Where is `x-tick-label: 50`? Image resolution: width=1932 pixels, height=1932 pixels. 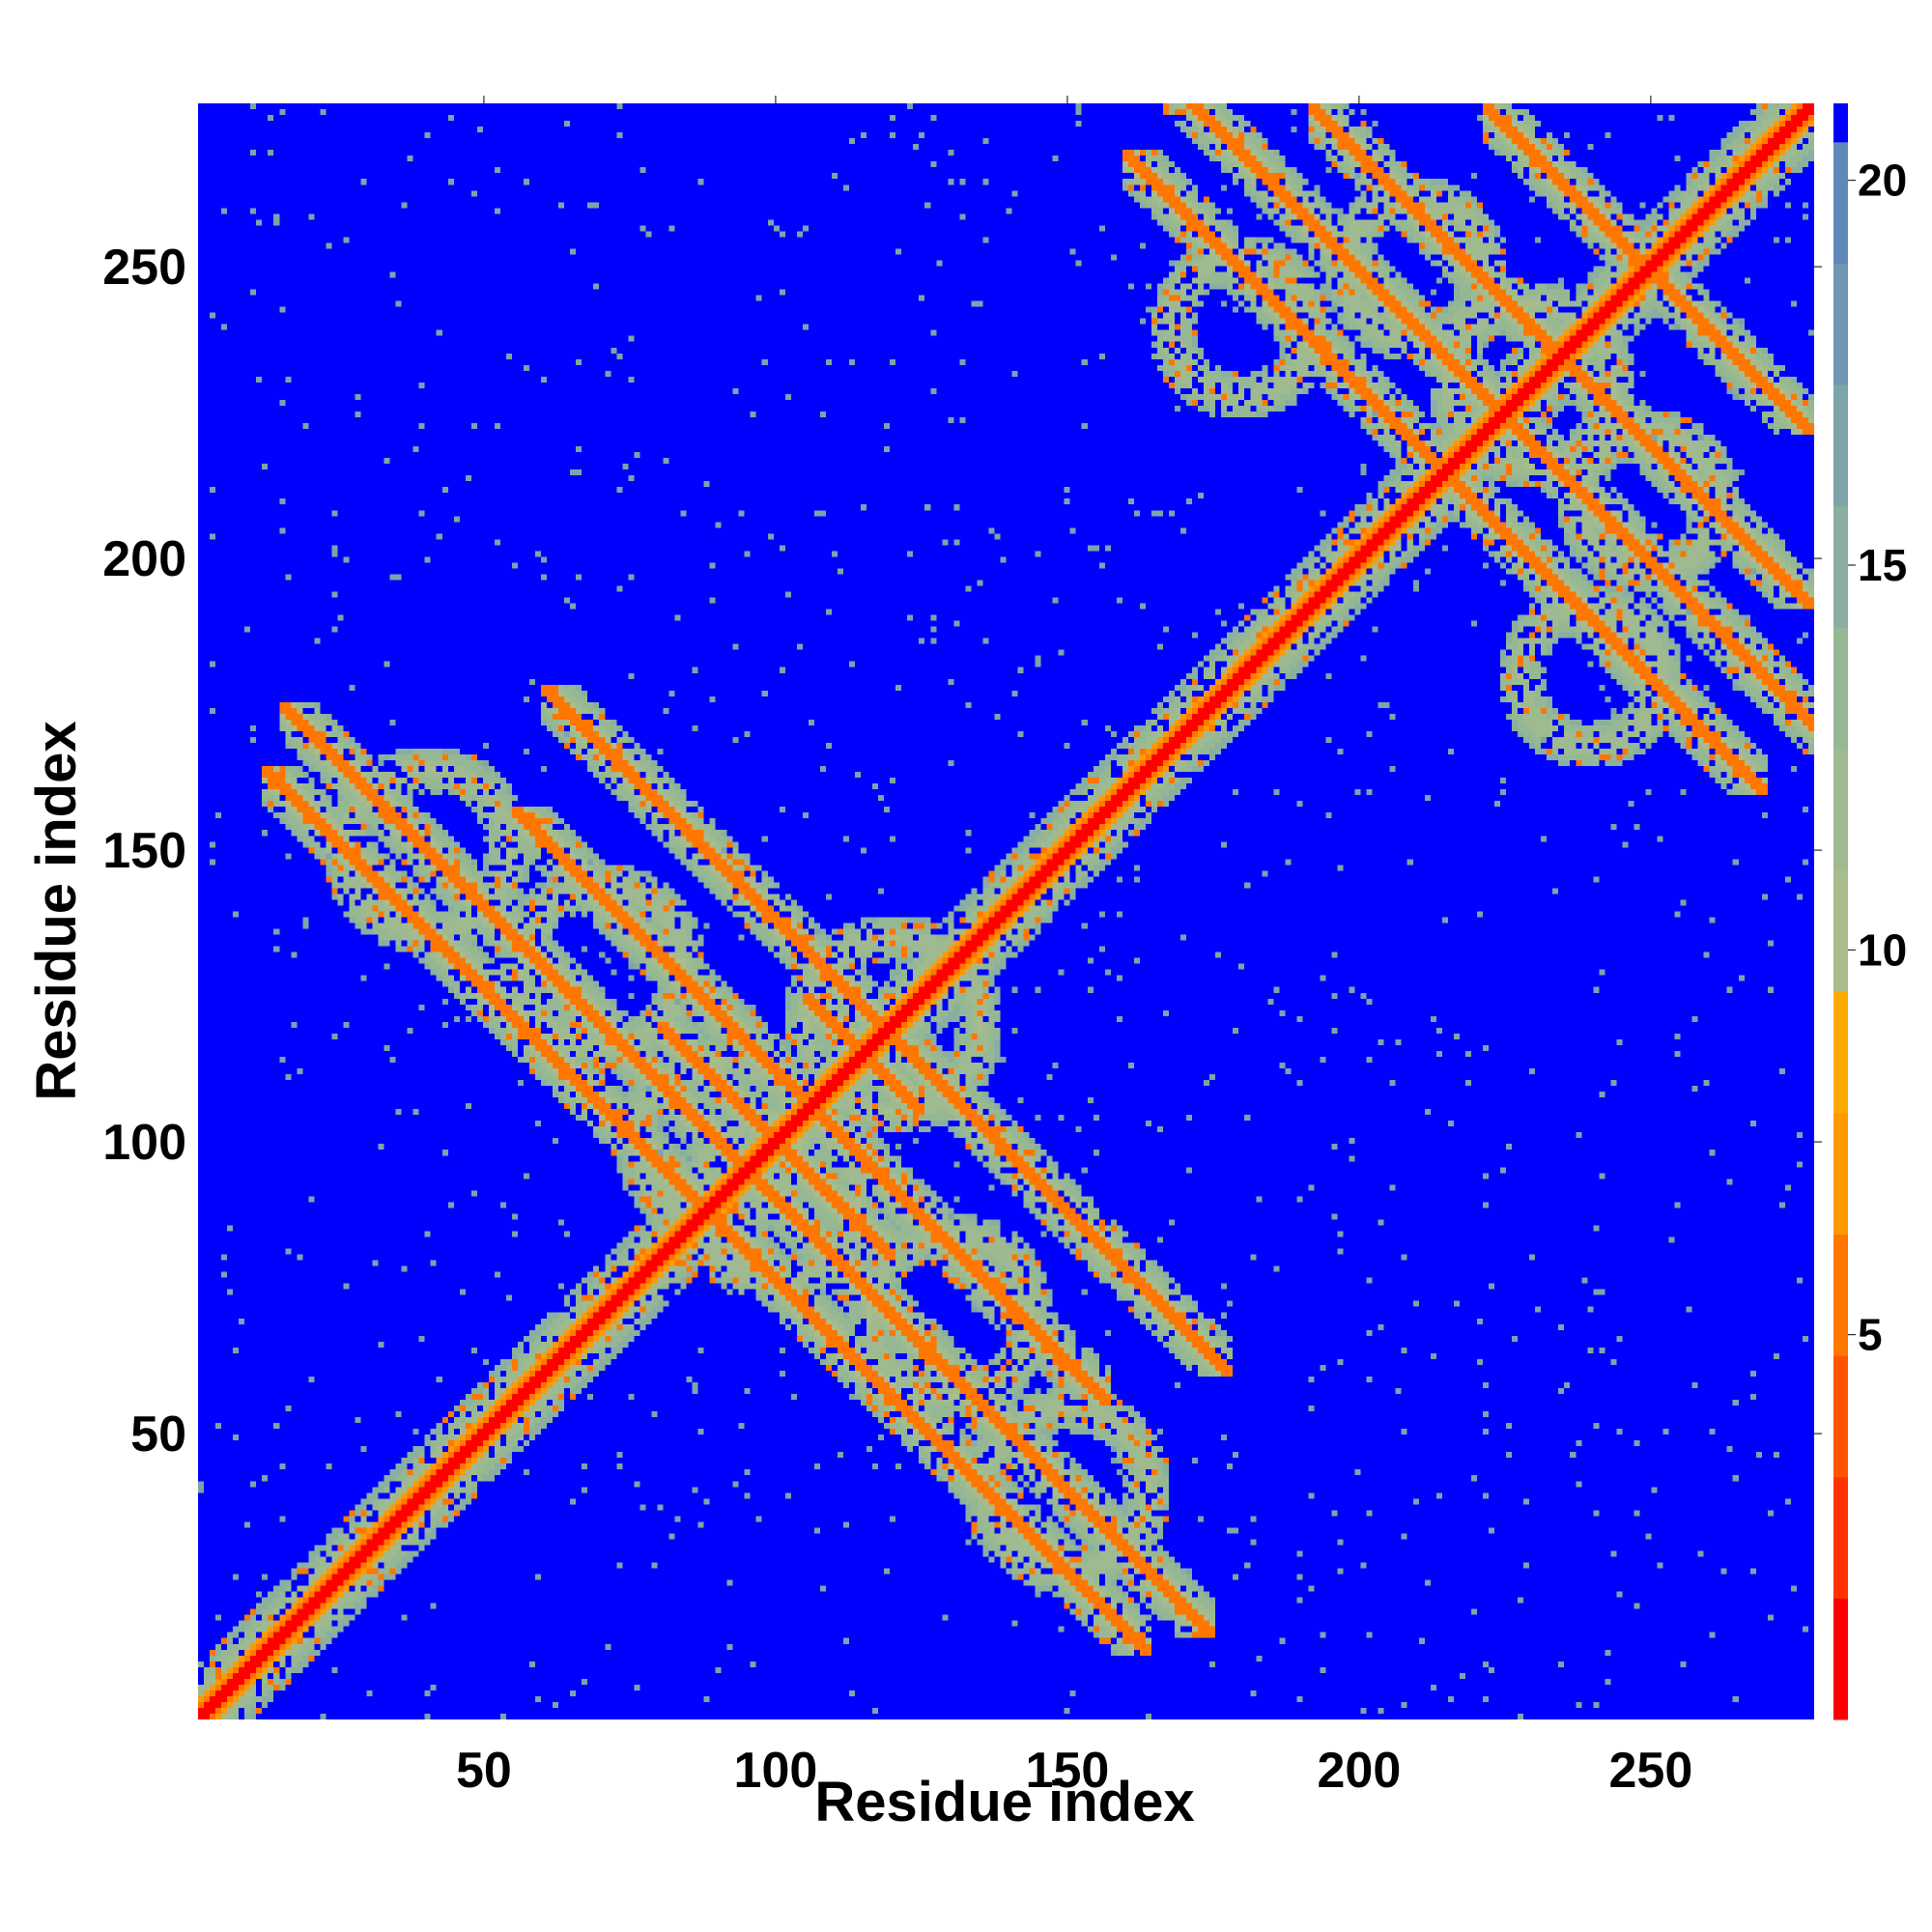
x-tick-label: 50 is located at coordinates (484, 1771).